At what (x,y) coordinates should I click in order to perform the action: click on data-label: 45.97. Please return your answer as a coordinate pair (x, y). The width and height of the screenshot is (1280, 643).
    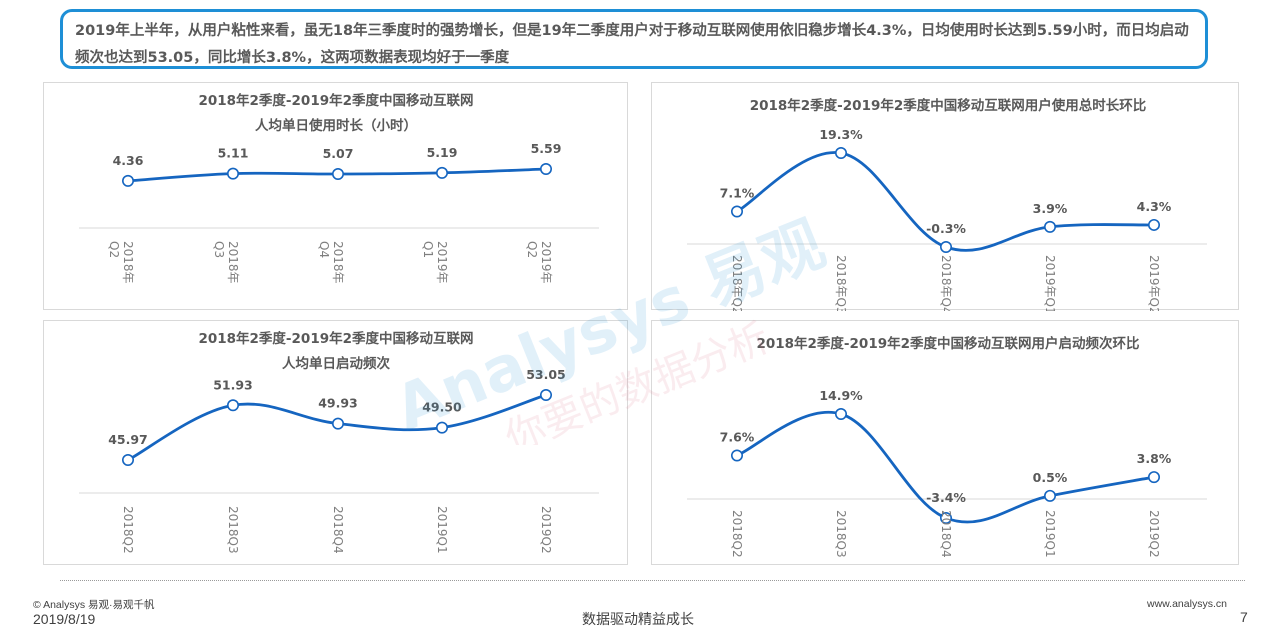
    Looking at the image, I should click on (128, 439).